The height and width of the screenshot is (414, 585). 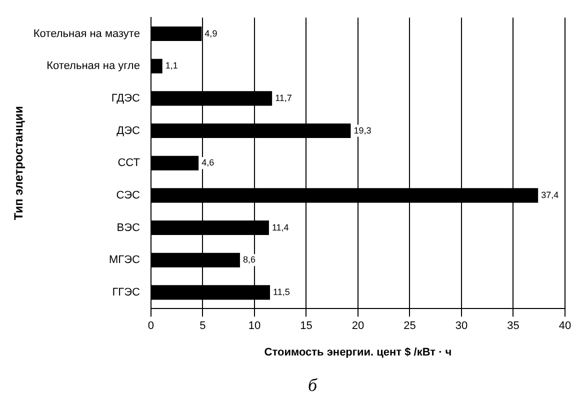 What do you see at coordinates (128, 130) in the screenshot?
I see `y-tick-label: ДЭС` at bounding box center [128, 130].